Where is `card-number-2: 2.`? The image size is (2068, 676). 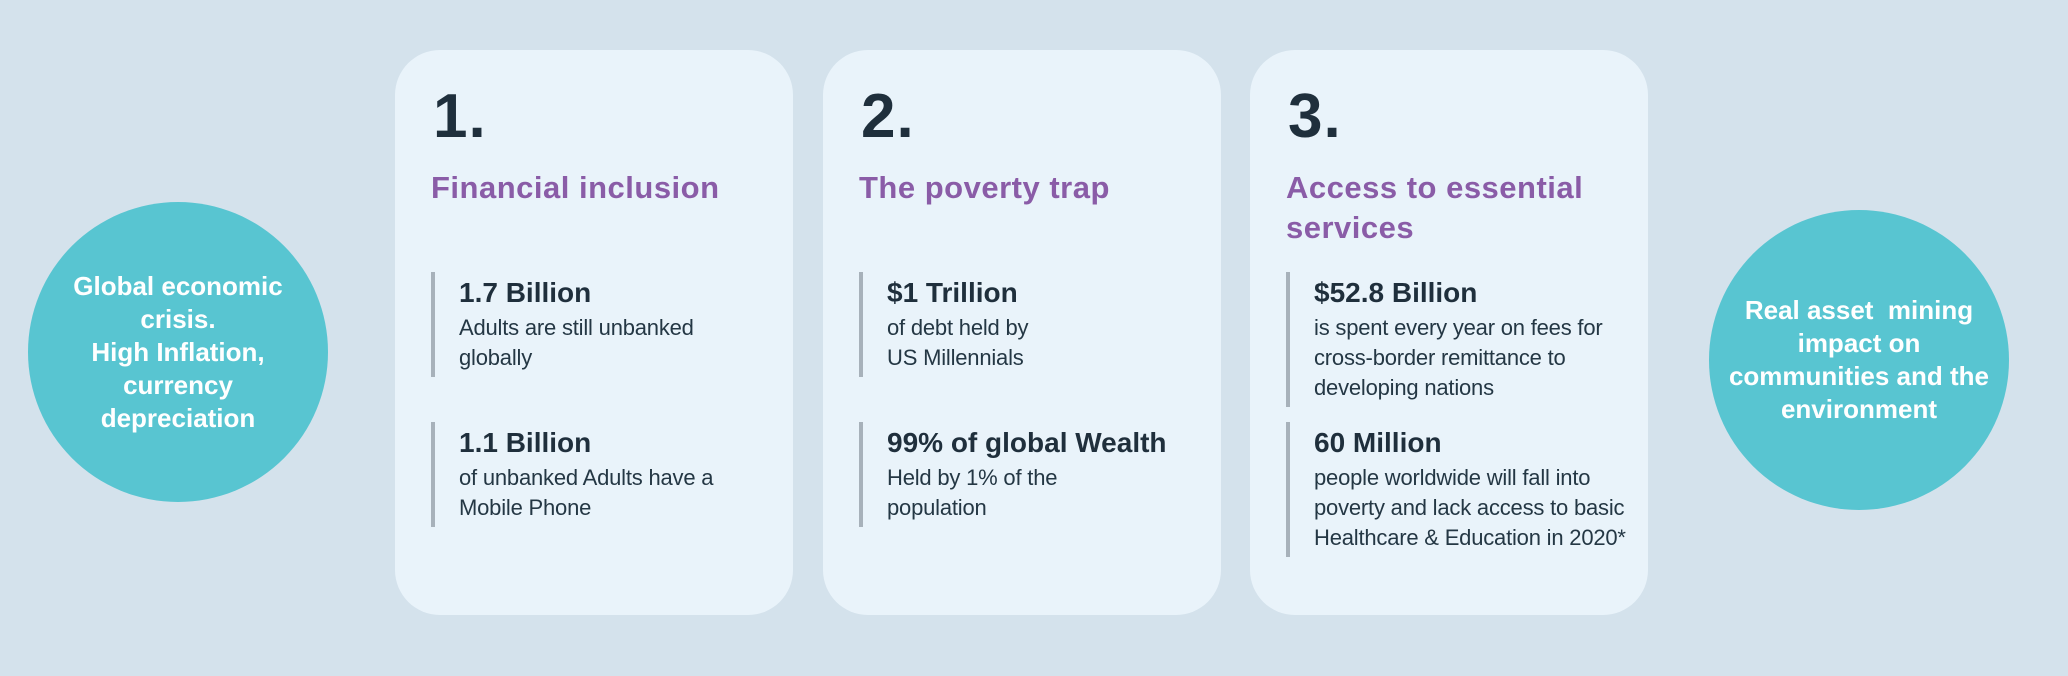
card-number-2: 2. is located at coordinates (888, 116).